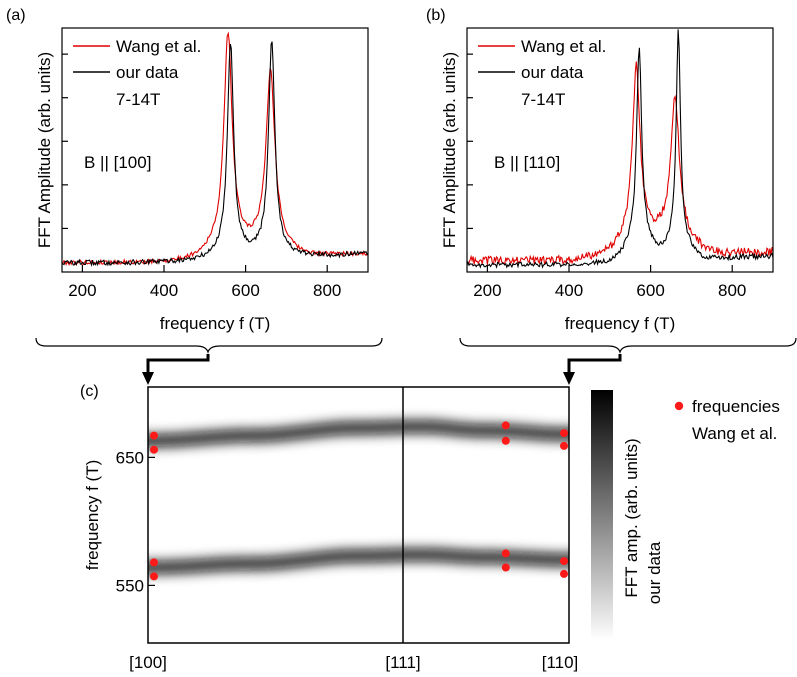 Image resolution: width=797 pixels, height=677 pixels. Describe the element at coordinates (138, 99) in the screenshot. I see `legend-a-note: 7-14T` at that location.